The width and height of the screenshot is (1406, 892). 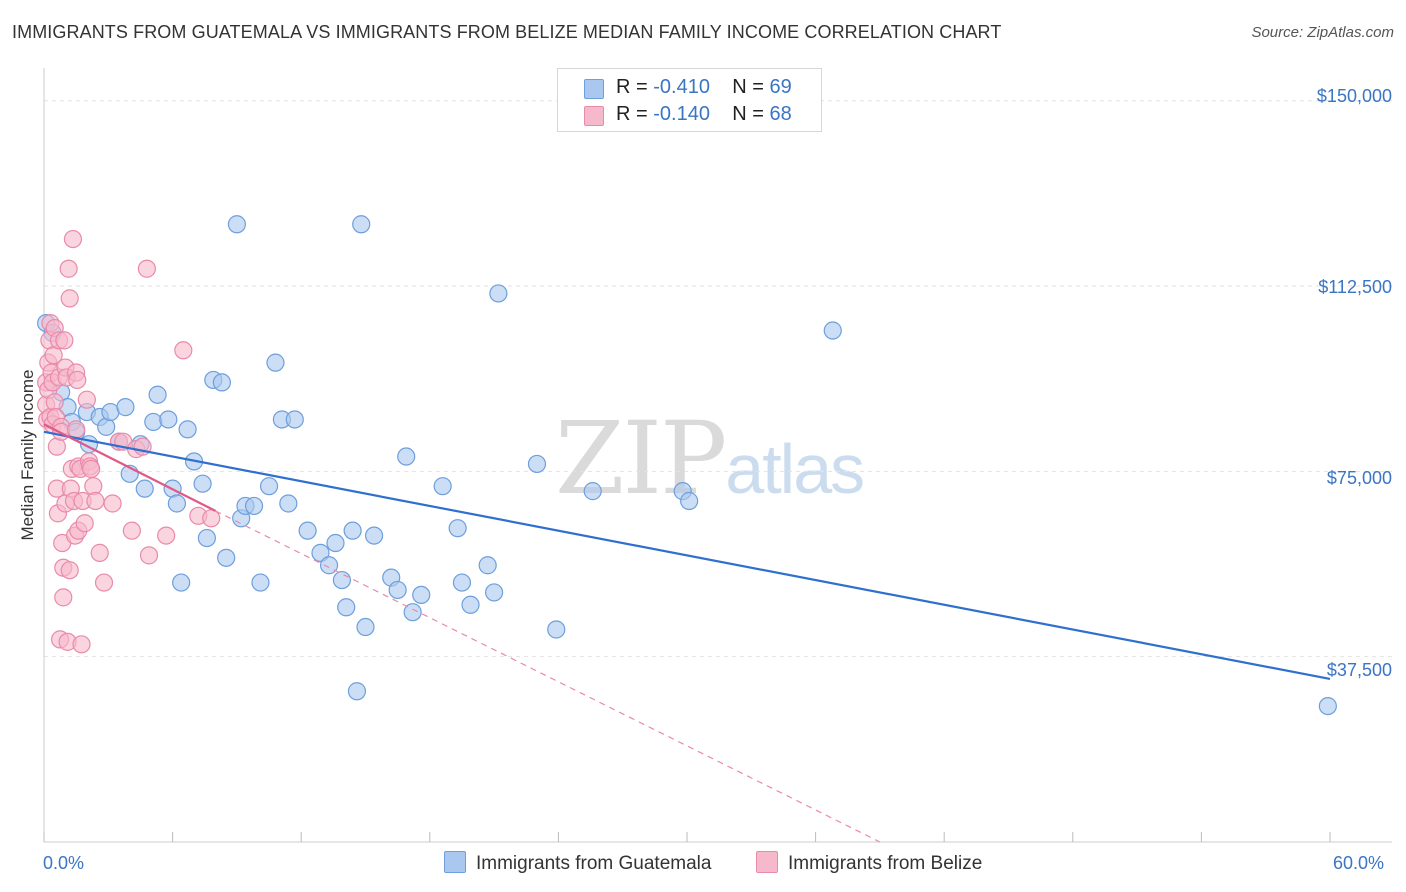 I want to click on x-tick-label-min: 0.0%, so click(x=64, y=863).